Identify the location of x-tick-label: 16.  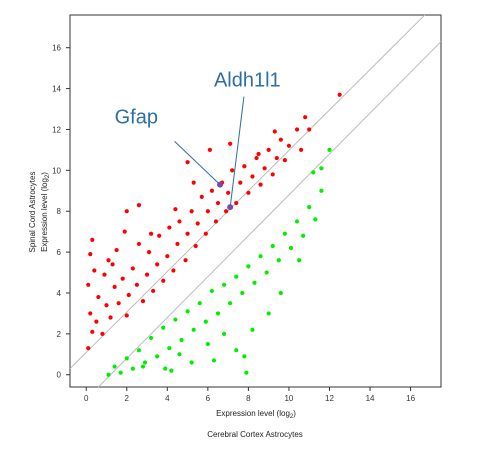
(410, 398).